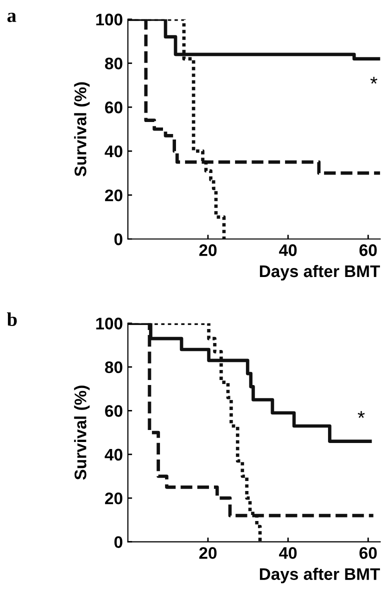 The width and height of the screenshot is (384, 602). I want to click on chart-title: a, so click(11, 17).